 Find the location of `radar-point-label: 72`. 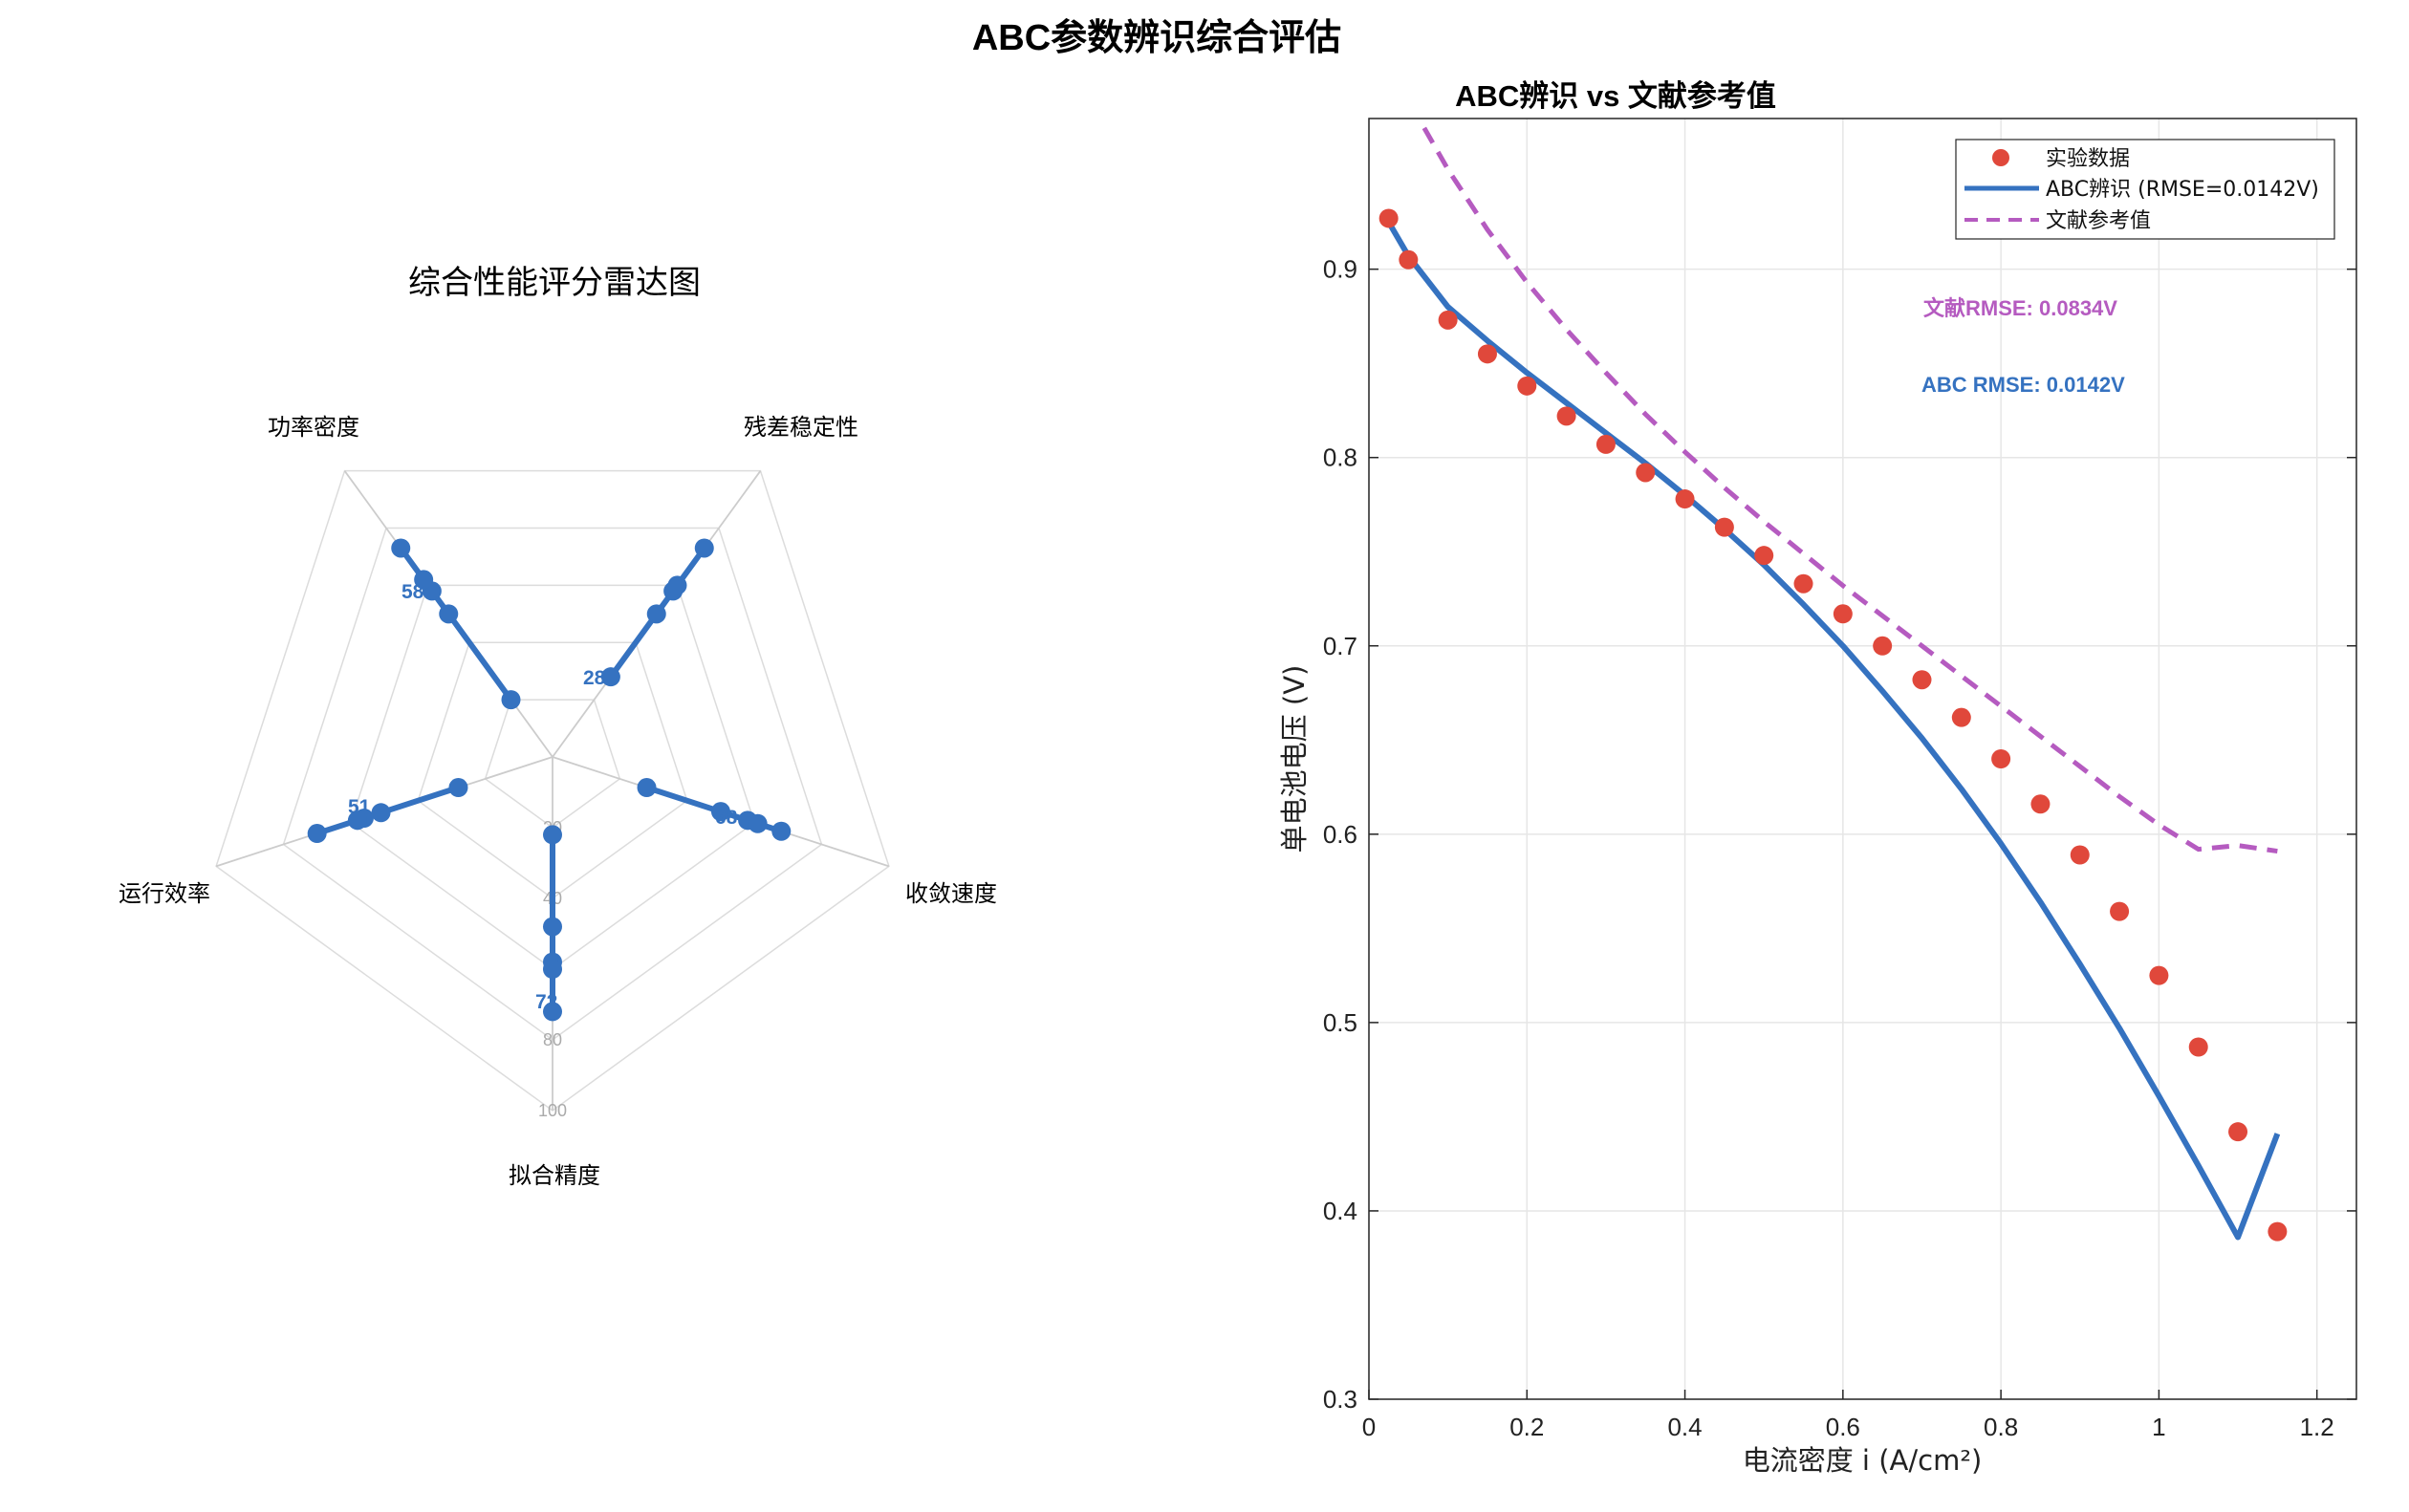

radar-point-label: 72 is located at coordinates (546, 1002).